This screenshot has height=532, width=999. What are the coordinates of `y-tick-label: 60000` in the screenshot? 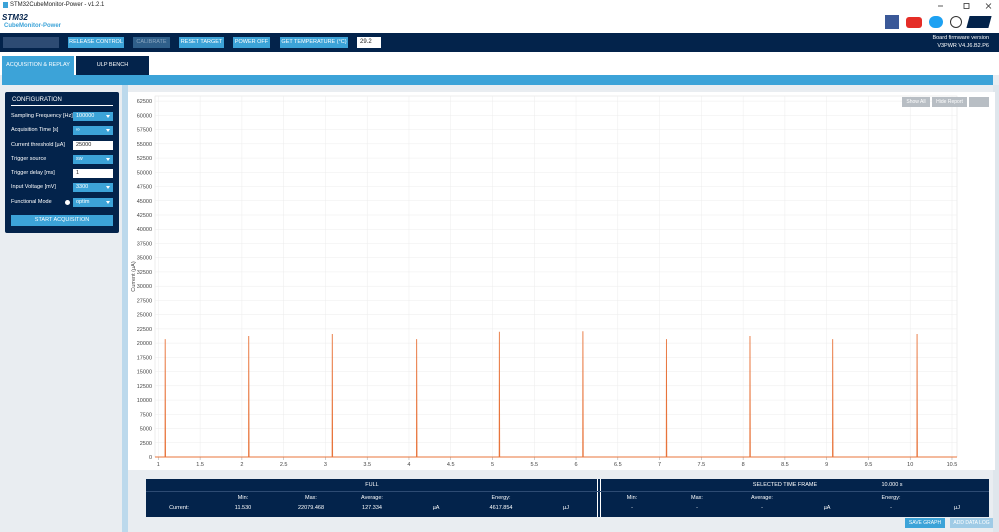 It's located at (144, 116).